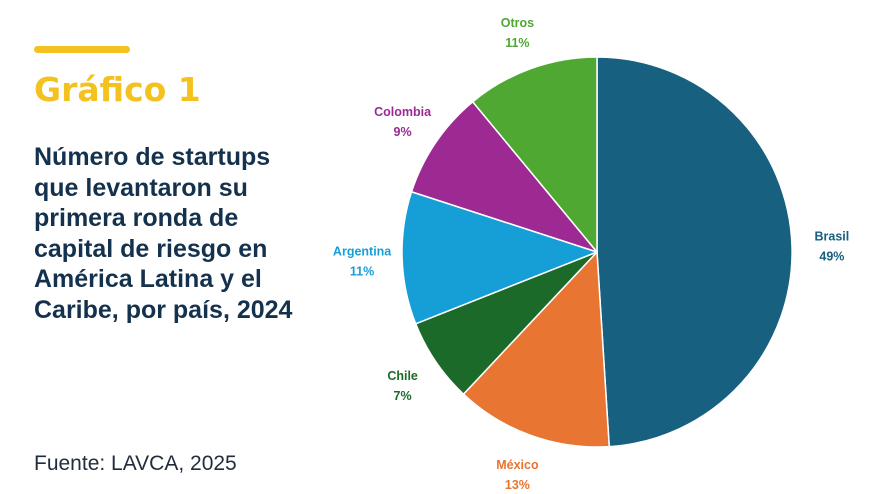  What do you see at coordinates (403, 112) in the screenshot?
I see `slice-label-colombia: Colombia` at bounding box center [403, 112].